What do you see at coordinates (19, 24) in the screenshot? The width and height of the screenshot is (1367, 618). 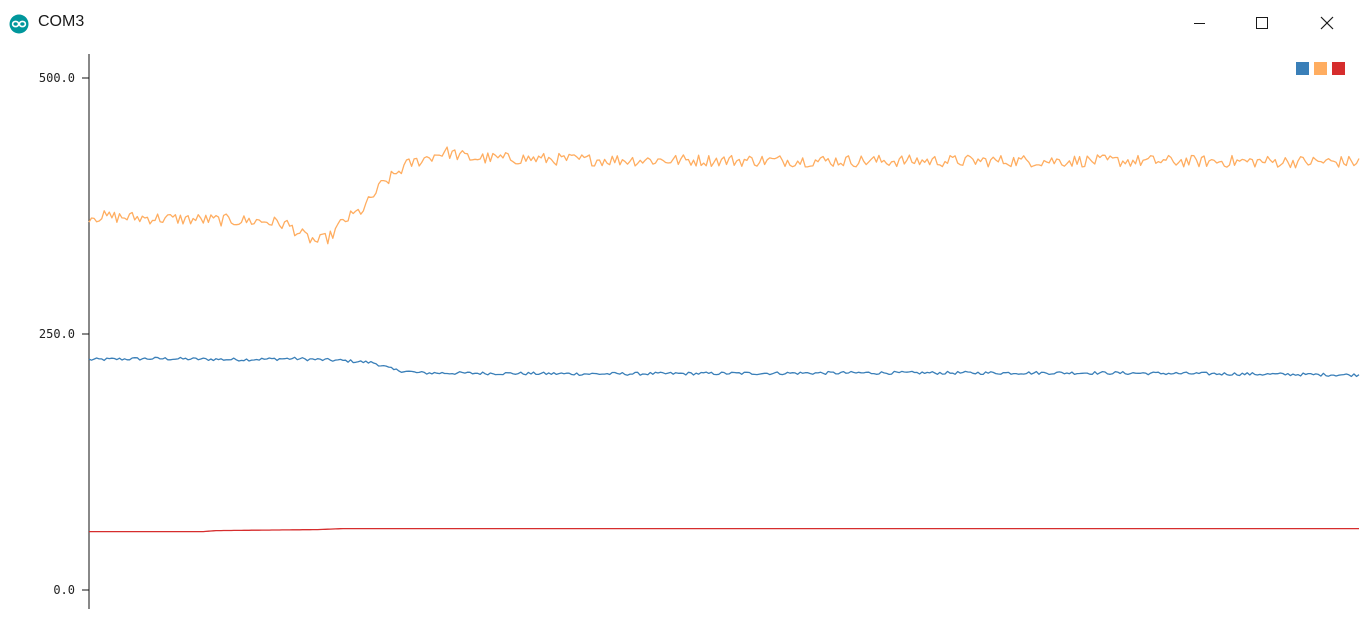 I see `arduino-infinity-icon` at bounding box center [19, 24].